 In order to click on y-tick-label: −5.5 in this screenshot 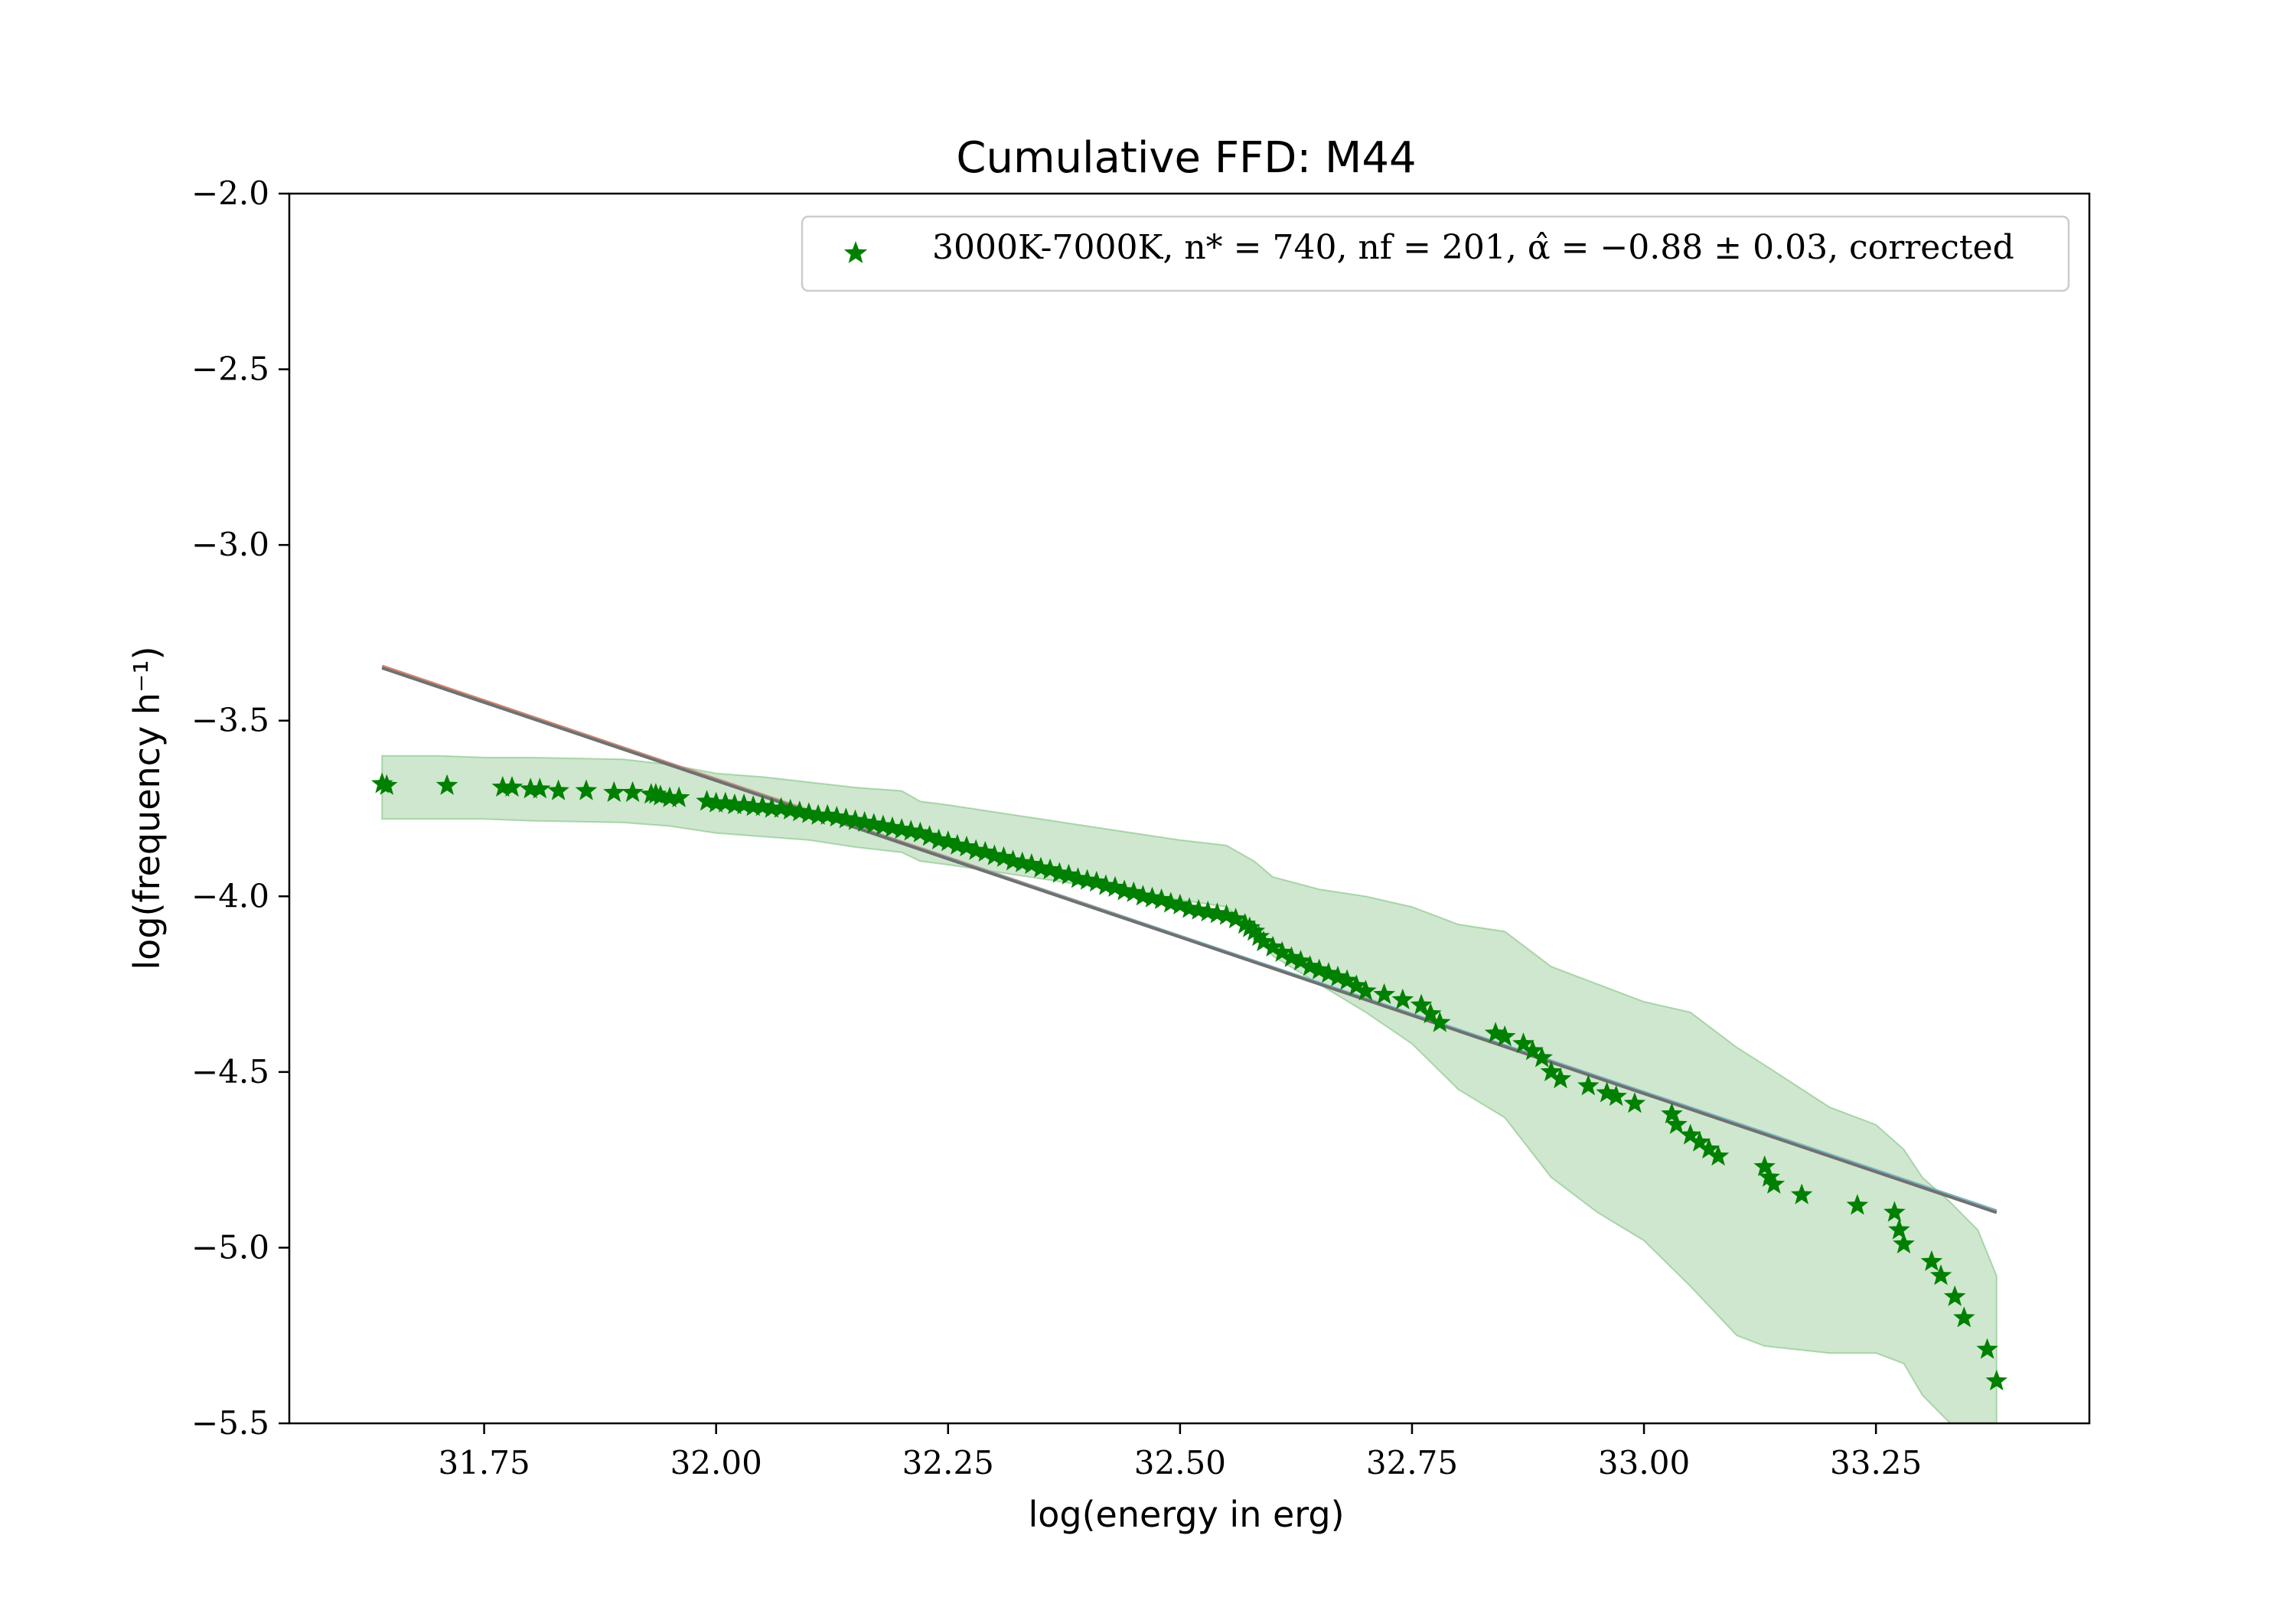, I will do `click(230, 1423)`.